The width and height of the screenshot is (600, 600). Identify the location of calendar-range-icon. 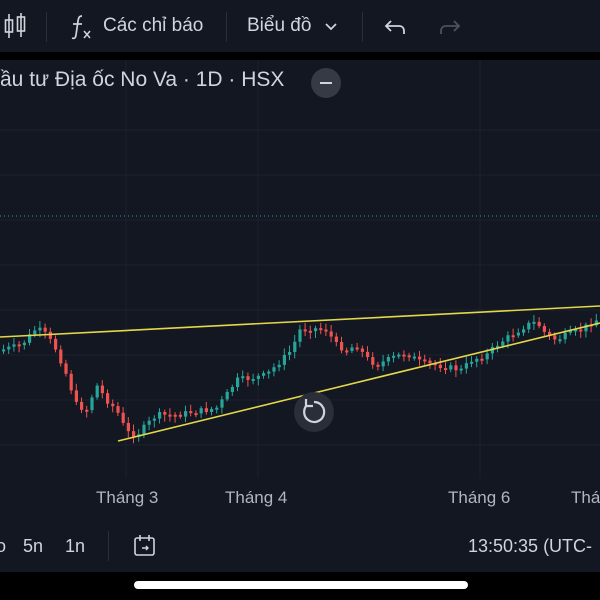
(144, 545).